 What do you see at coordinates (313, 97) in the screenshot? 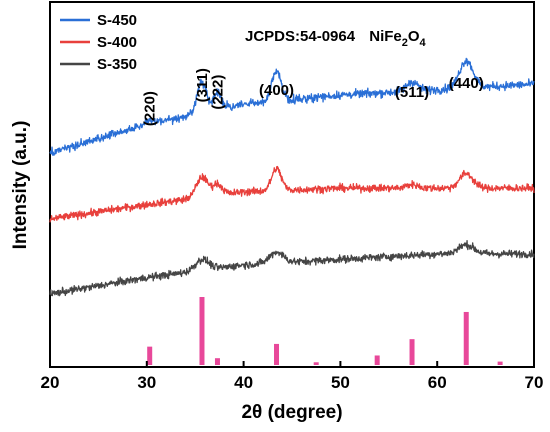
I see `plane-labels: (220) (311)(222) (400) (511) (440)` at bounding box center [313, 97].